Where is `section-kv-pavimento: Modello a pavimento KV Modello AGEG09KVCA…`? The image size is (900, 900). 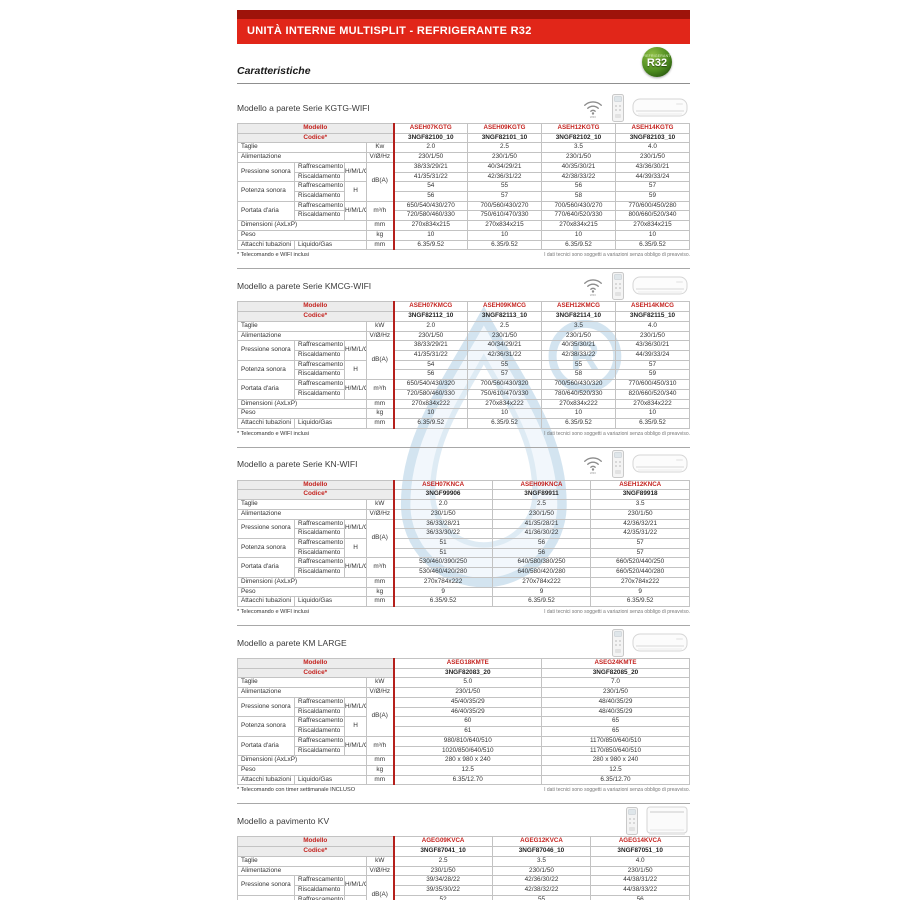
section-kv-pavimento: Modello a pavimento KV Modello AGEG09KVCA… is located at coordinates (463, 851).